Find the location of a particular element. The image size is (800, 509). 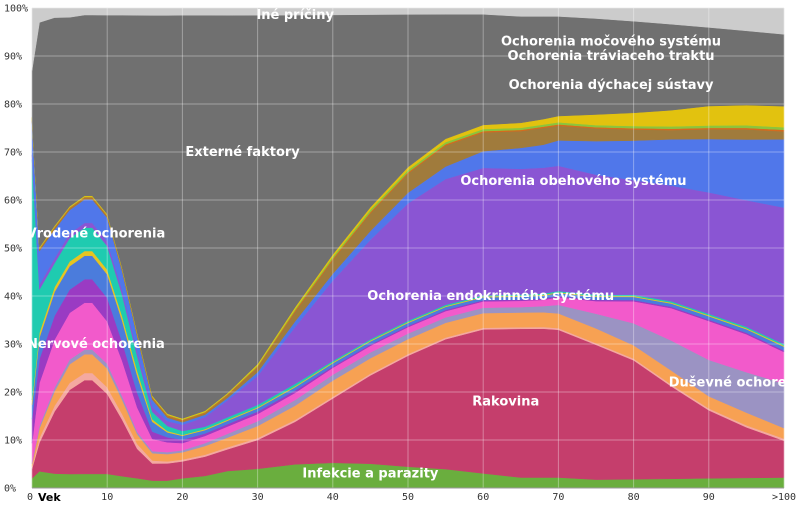

y-tick-label: 30% is located at coordinates (13, 345).